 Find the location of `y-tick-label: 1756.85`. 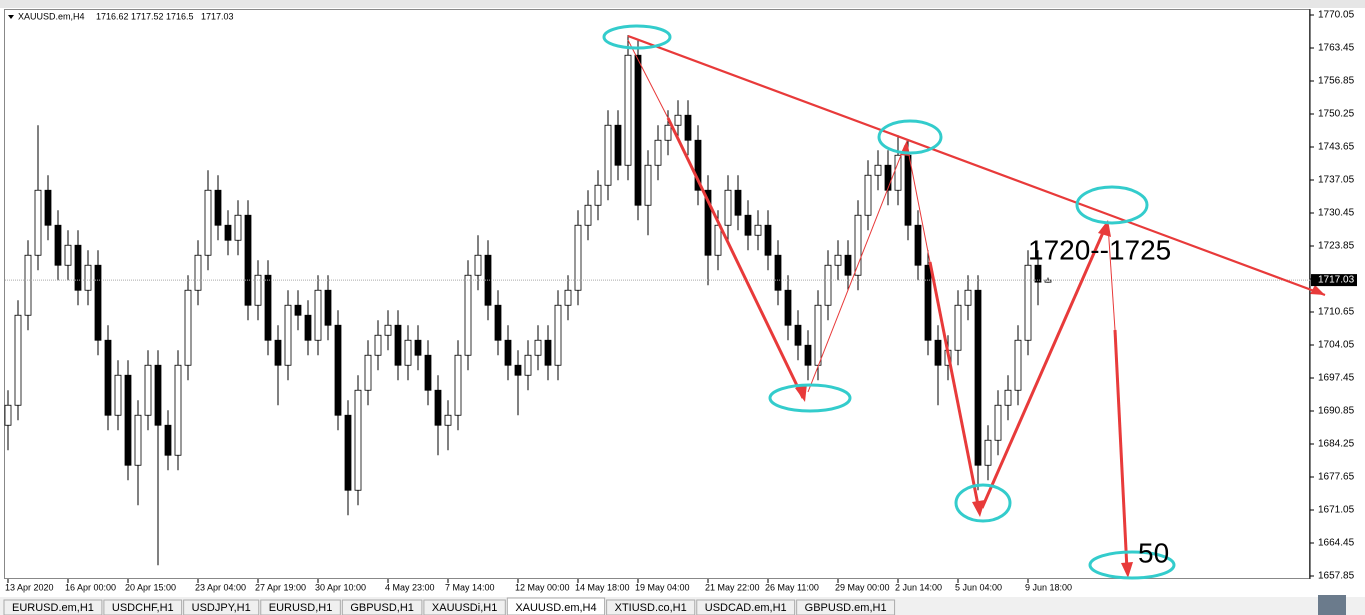

y-tick-label: 1756.85 is located at coordinates (1336, 81).